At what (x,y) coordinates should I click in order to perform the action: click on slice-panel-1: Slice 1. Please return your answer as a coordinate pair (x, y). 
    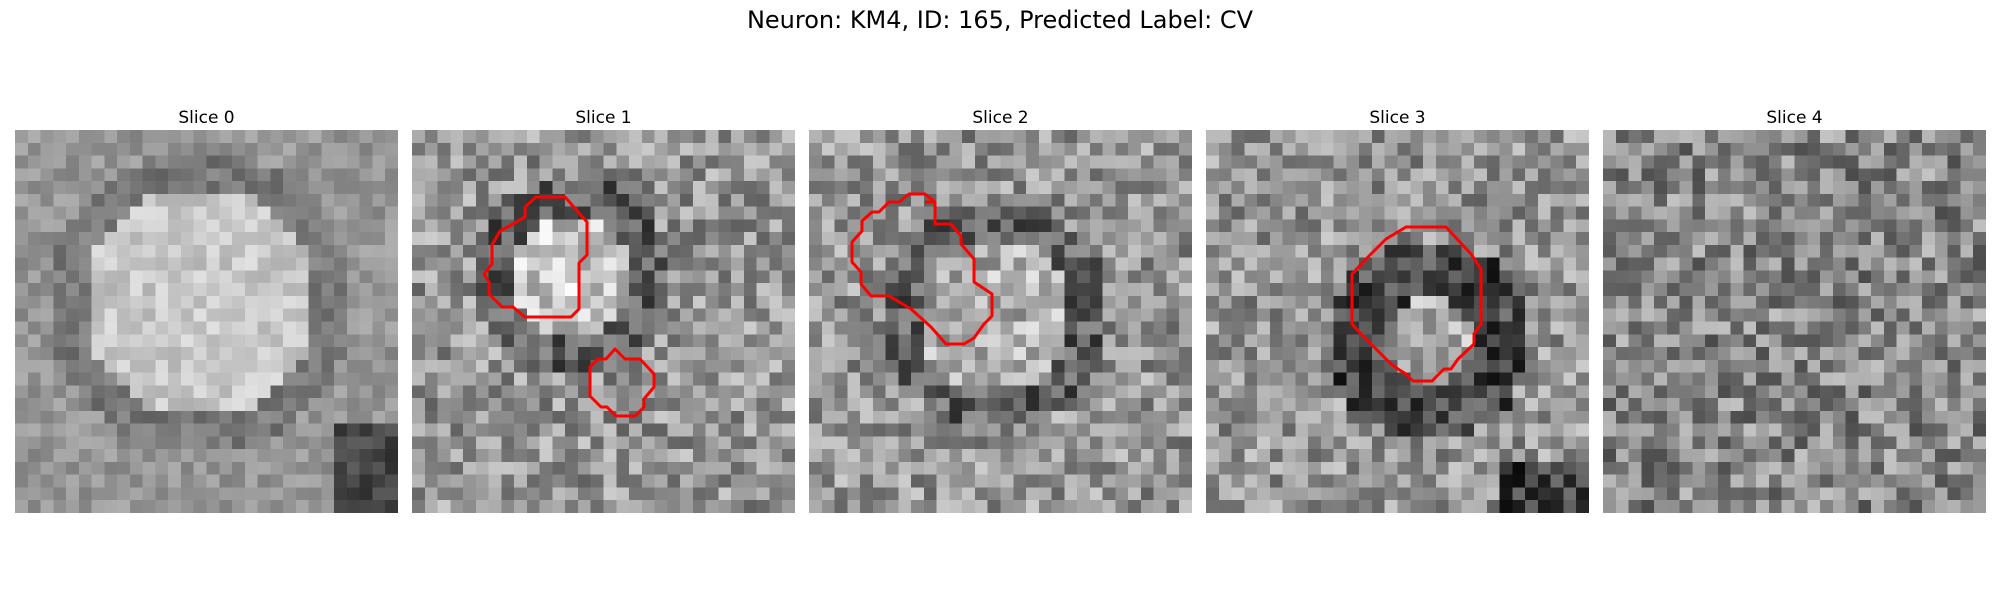
    Looking at the image, I should click on (603, 309).